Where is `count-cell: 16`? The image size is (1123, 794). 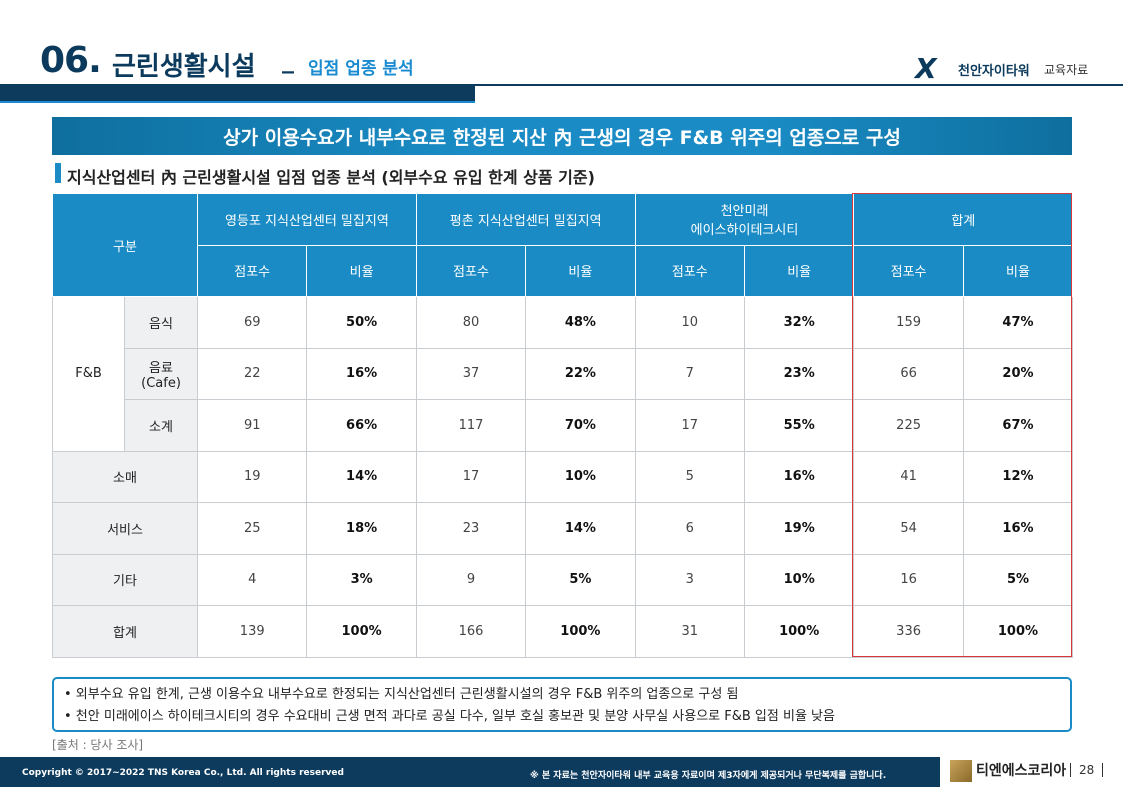
count-cell: 16 is located at coordinates (908, 579).